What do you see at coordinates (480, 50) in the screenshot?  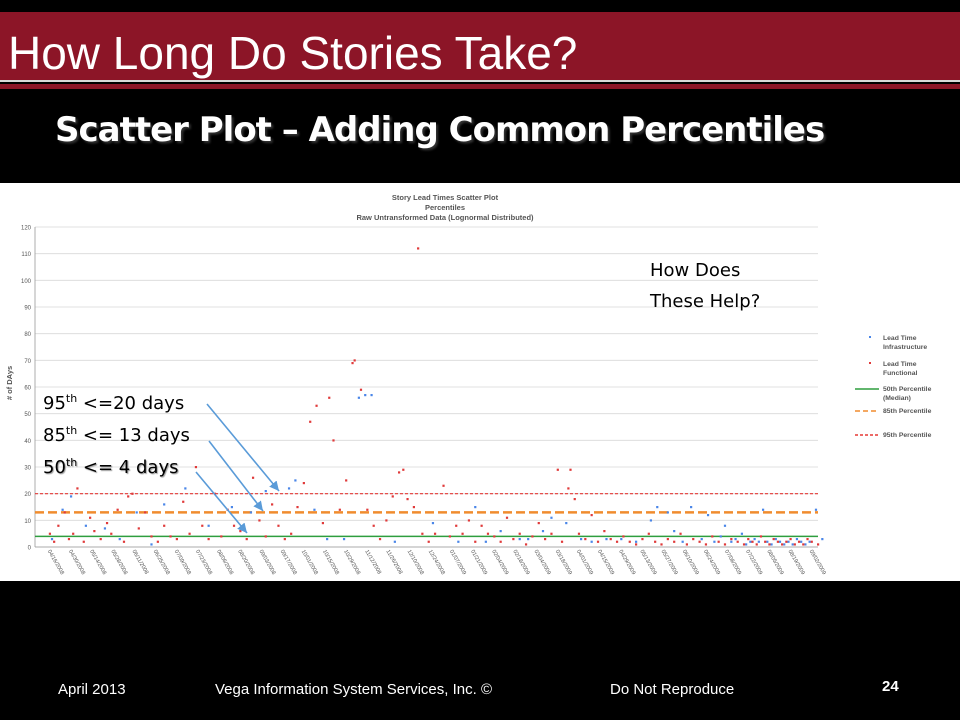 I see `title-bar: How Long Do Stories Take?` at bounding box center [480, 50].